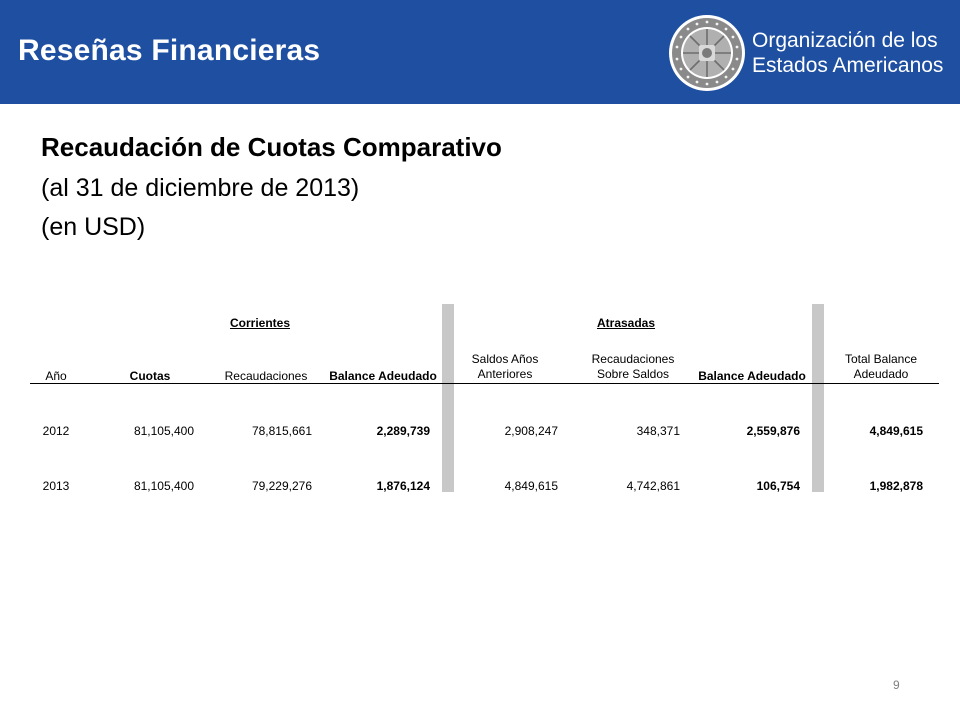  What do you see at coordinates (881, 366) in the screenshot?
I see `column-header-total-balance-adeudado: Total Balance Adeudado` at bounding box center [881, 366].